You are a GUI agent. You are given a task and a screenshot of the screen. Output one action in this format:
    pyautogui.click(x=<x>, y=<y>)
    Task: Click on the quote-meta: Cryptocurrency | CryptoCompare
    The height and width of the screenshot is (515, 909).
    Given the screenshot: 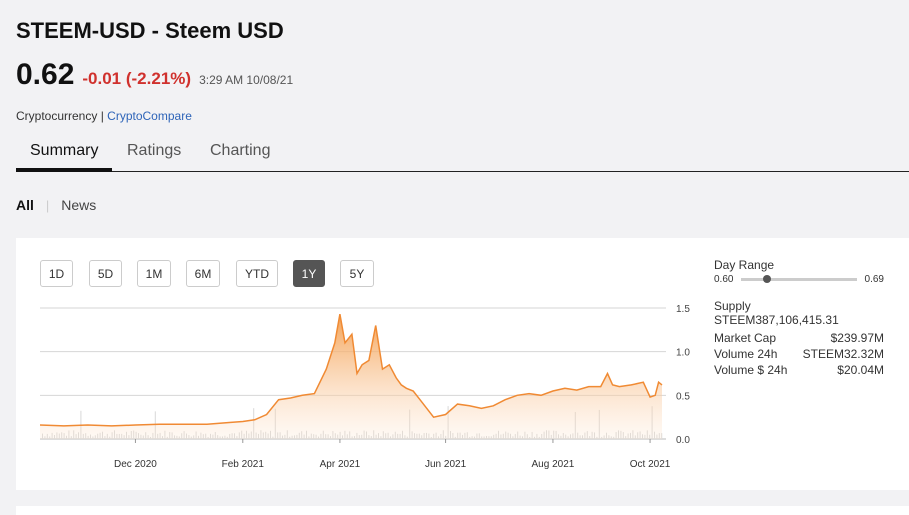 What is the action you would take?
    pyautogui.click(x=104, y=116)
    